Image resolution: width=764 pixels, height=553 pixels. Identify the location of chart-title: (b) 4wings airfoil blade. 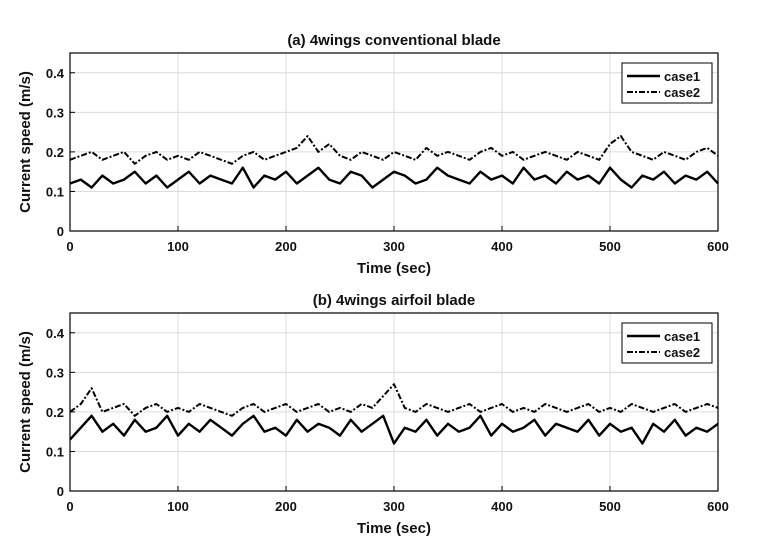
(394, 300).